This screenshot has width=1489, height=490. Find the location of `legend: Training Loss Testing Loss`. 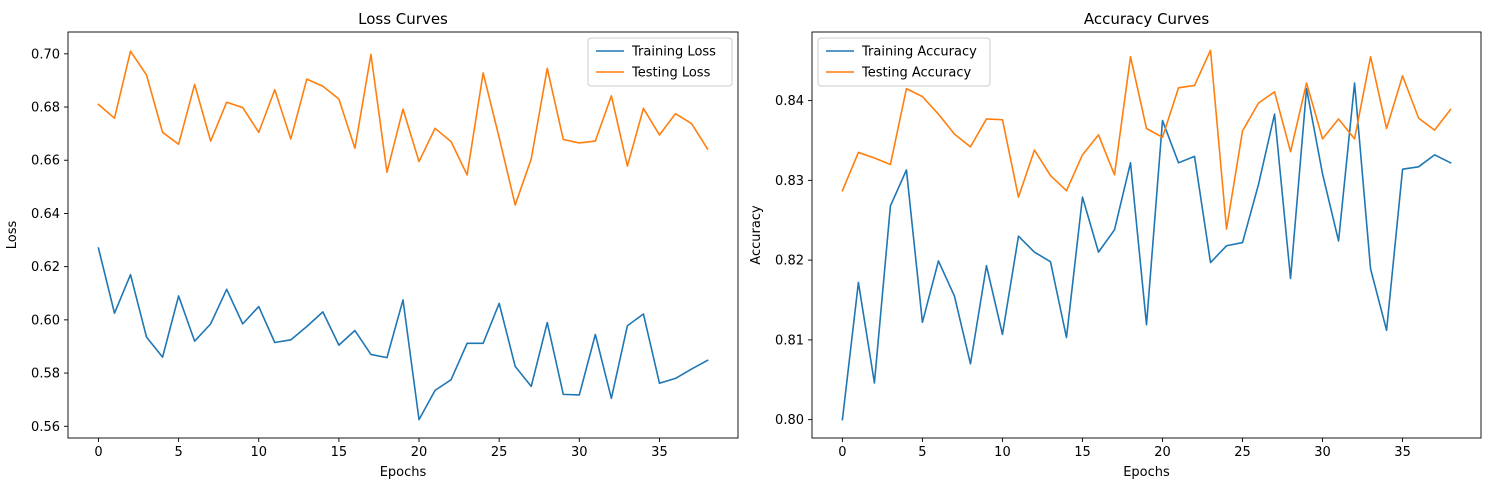

legend: Training Loss Testing Loss is located at coordinates (660, 62).